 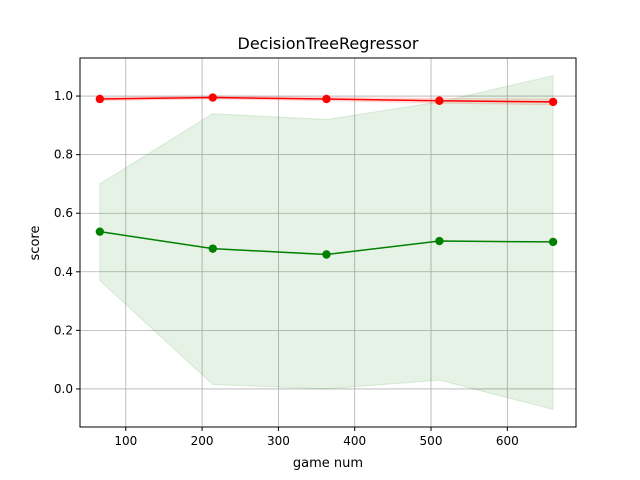 What do you see at coordinates (63, 213) in the screenshot?
I see `y-tick-label: 0.6` at bounding box center [63, 213].